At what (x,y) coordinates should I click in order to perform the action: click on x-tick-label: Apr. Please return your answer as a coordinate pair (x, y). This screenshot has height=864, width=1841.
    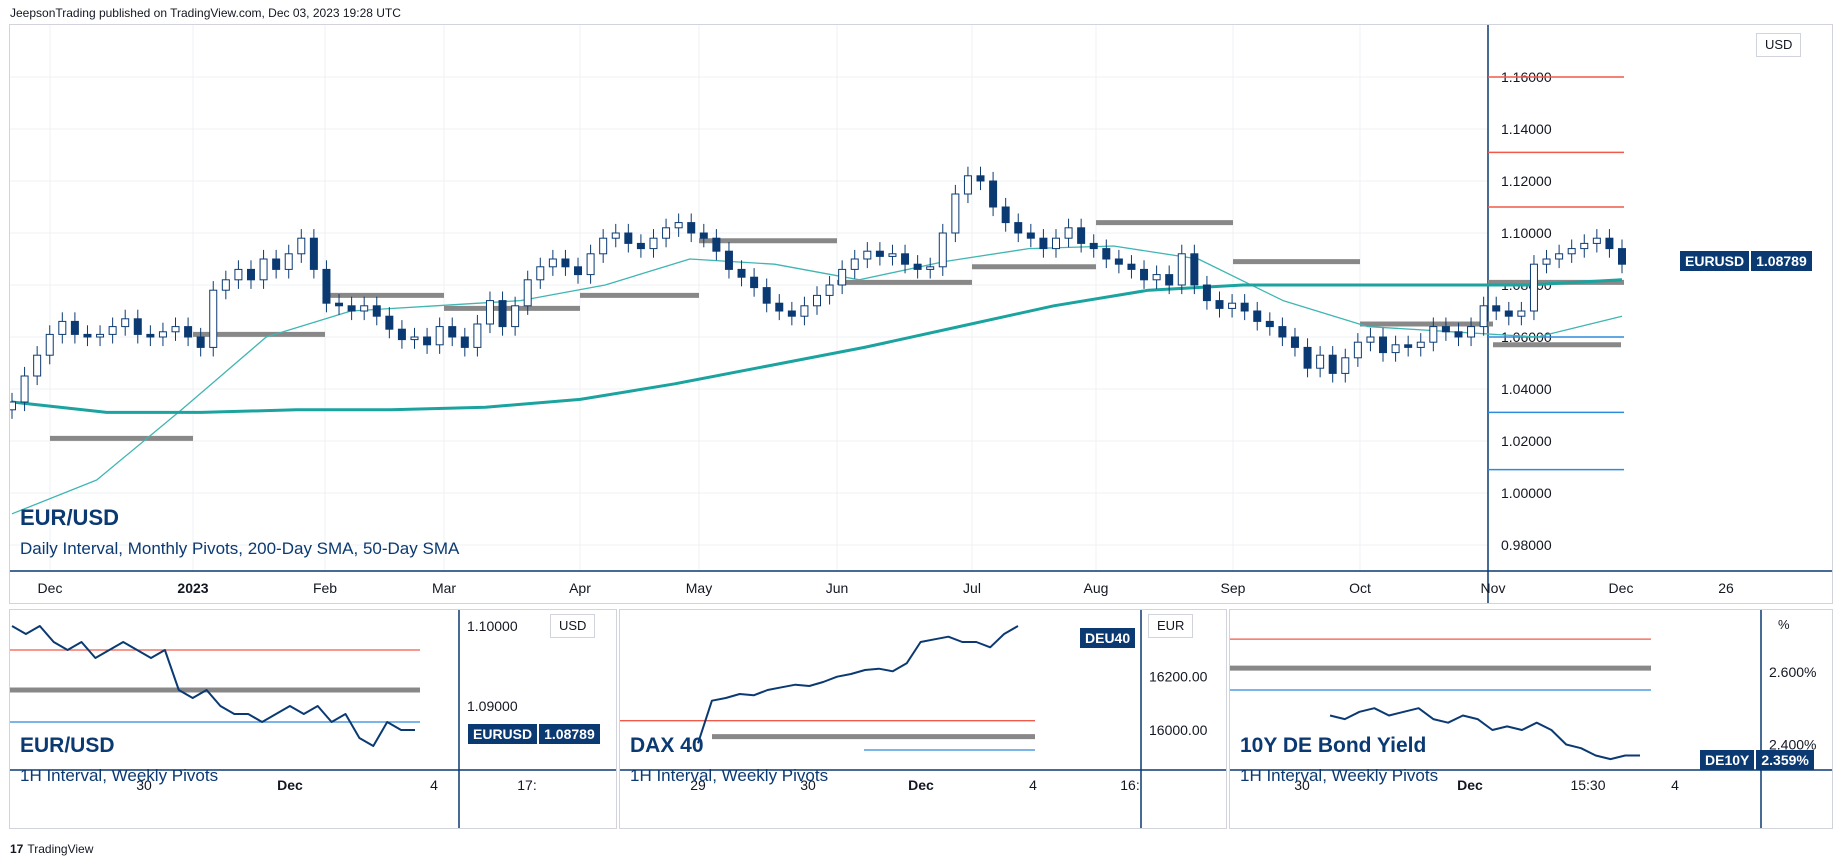
    Looking at the image, I should click on (580, 588).